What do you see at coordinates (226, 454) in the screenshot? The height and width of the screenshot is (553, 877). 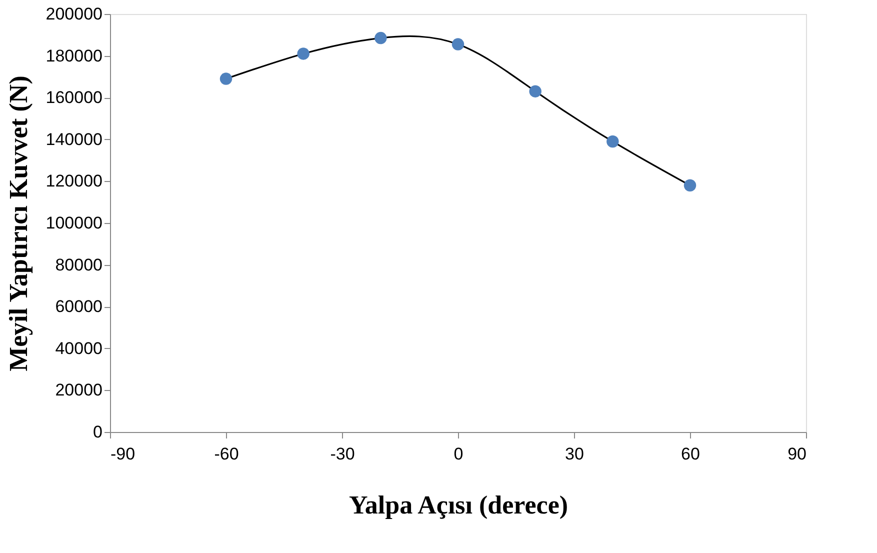 I see `x-tick-label: -60` at bounding box center [226, 454].